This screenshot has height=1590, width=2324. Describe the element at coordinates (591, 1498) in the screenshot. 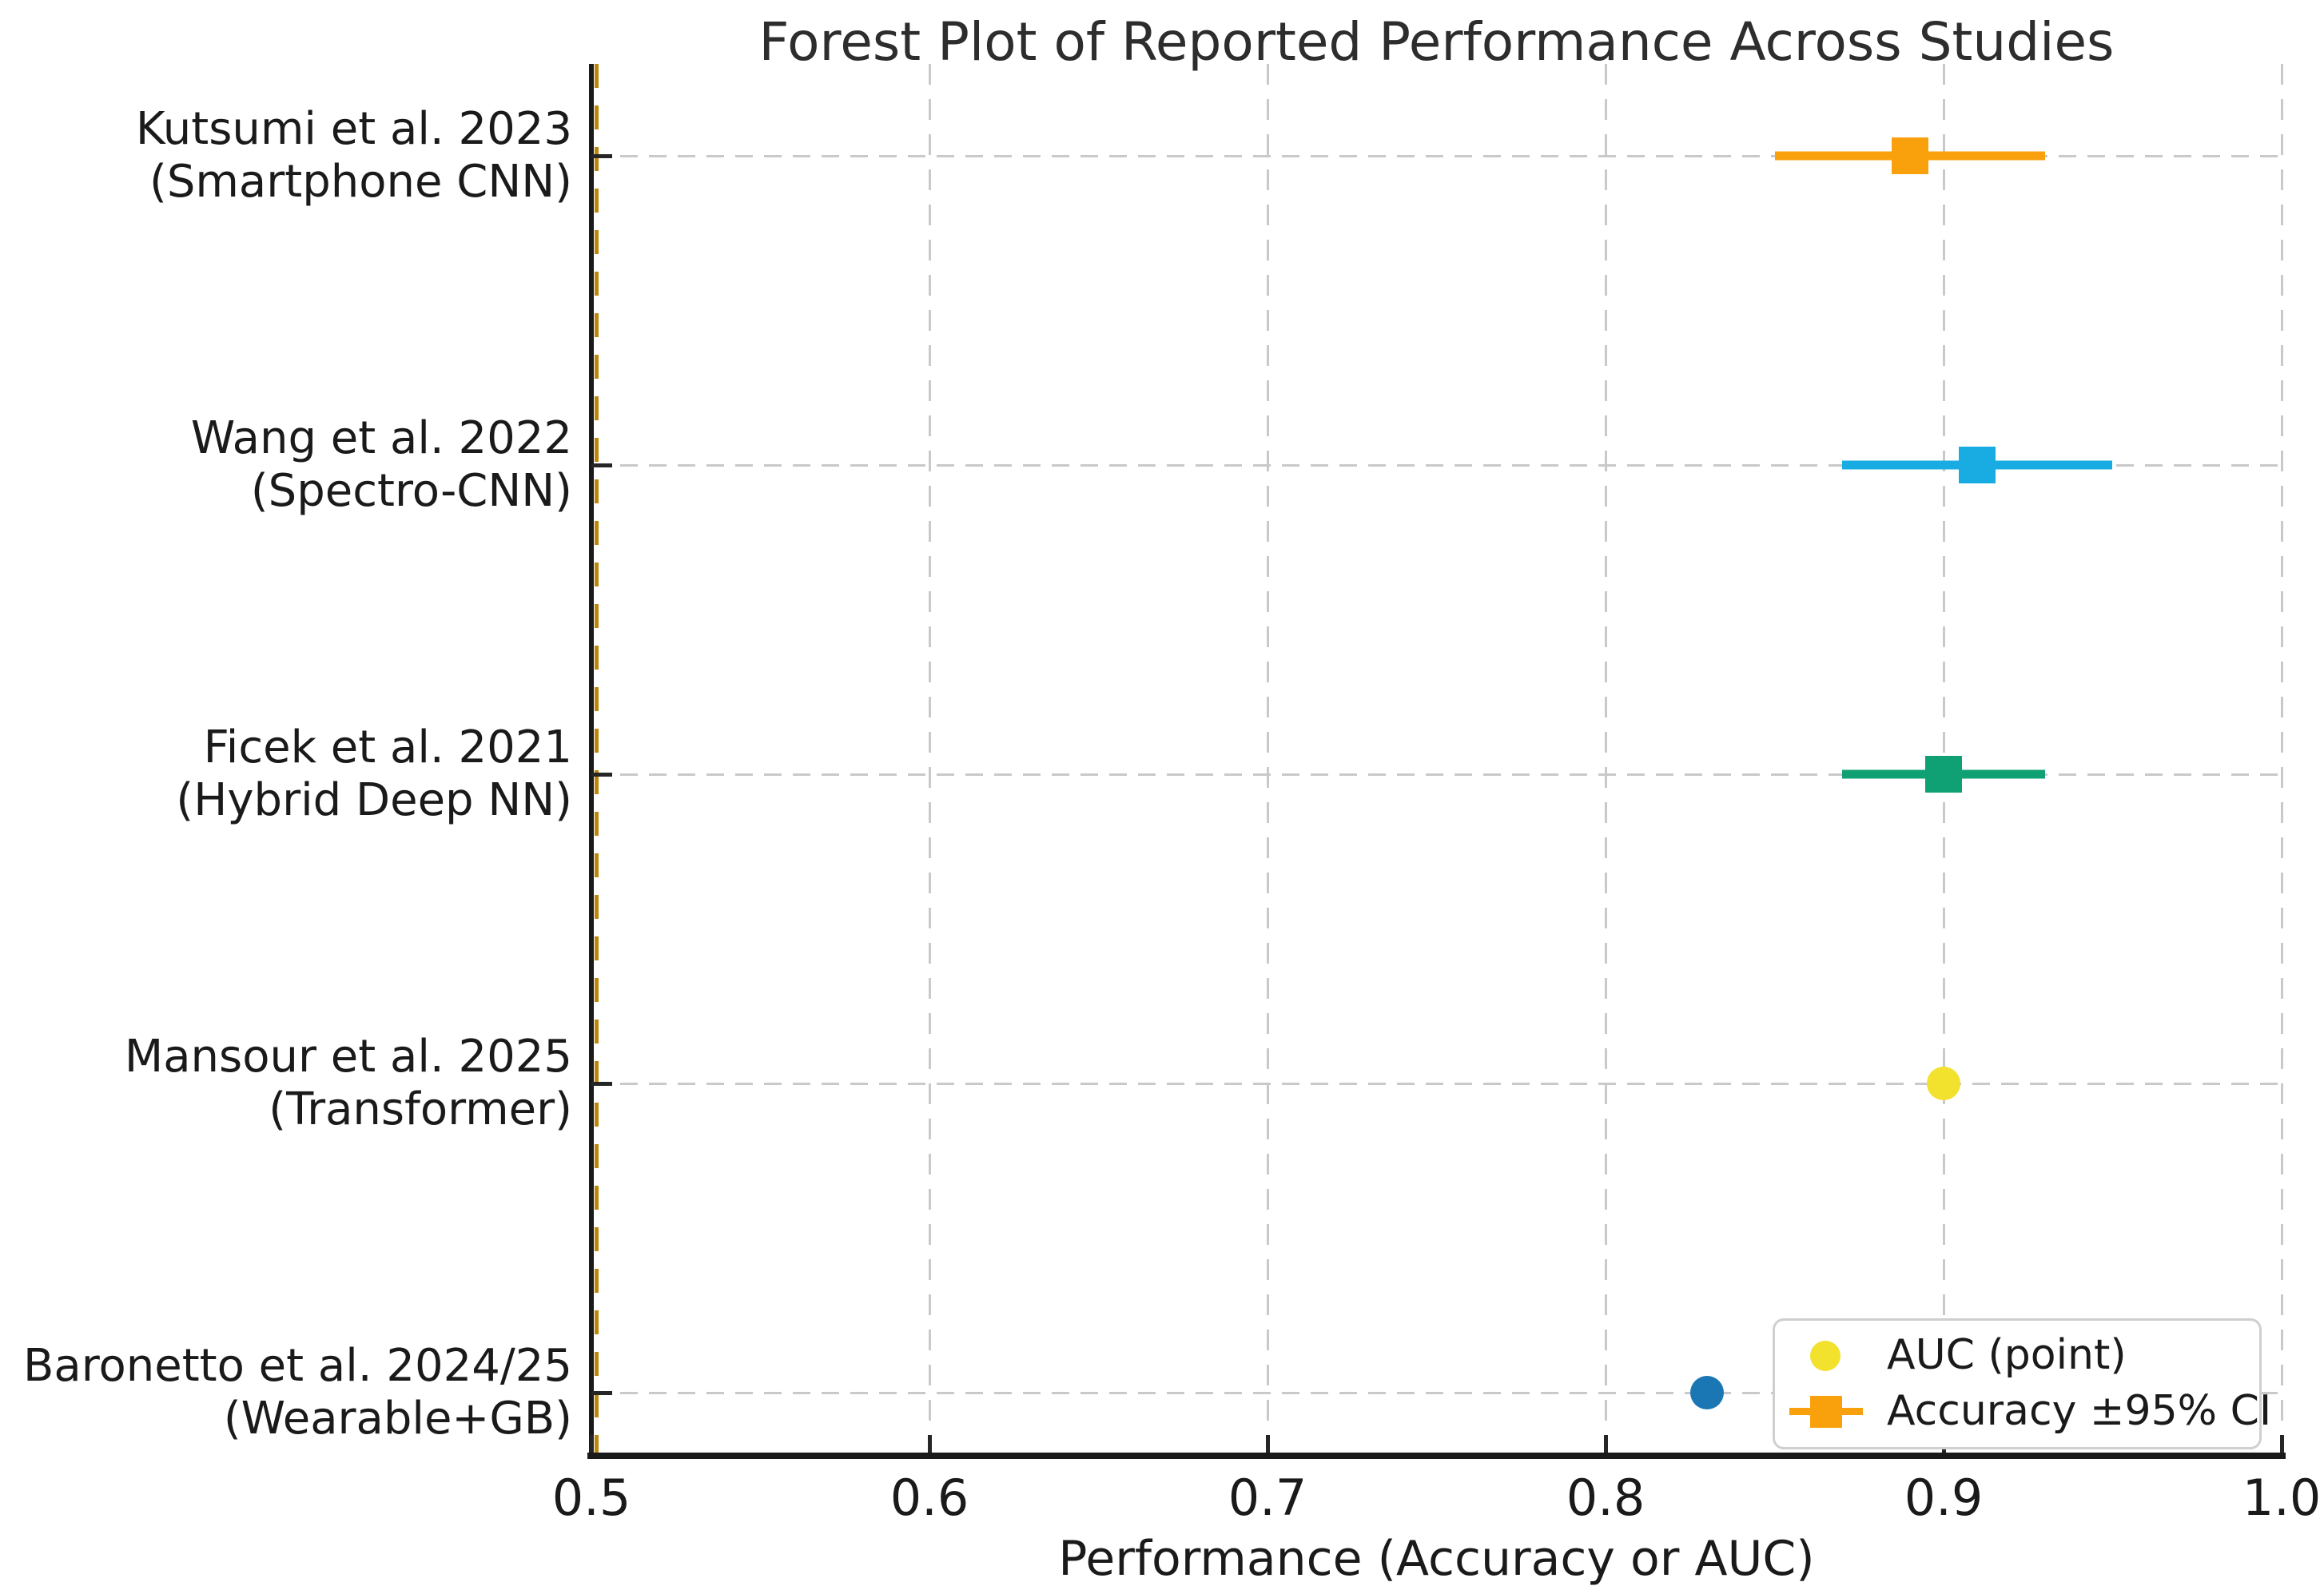

I see `x-tick-label: 0.5` at that location.